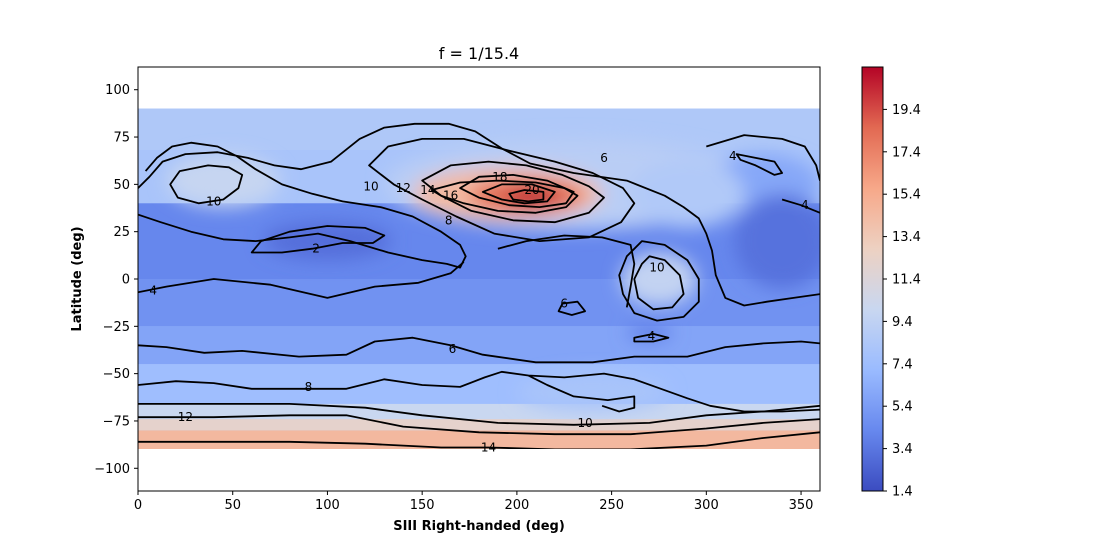  What do you see at coordinates (116, 327) in the screenshot?
I see `y-tick-label: −25` at bounding box center [116, 327].